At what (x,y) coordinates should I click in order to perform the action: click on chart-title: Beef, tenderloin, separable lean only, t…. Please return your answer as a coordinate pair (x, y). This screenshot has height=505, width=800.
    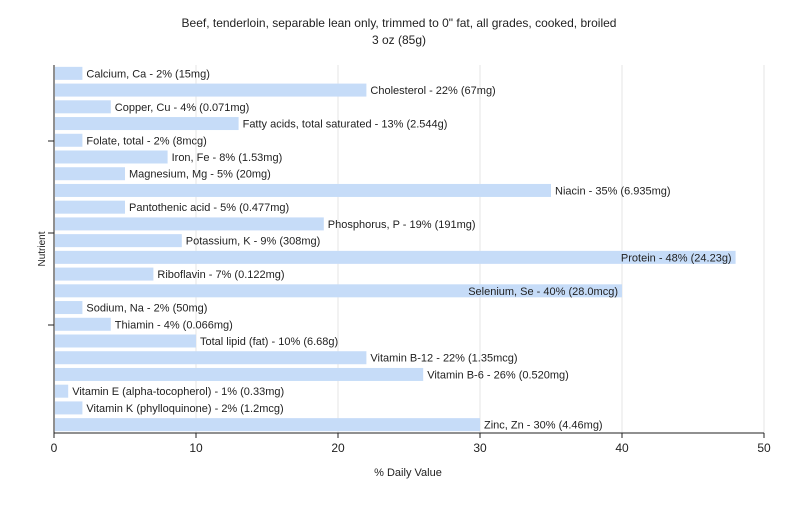
    Looking at the image, I should click on (399, 23).